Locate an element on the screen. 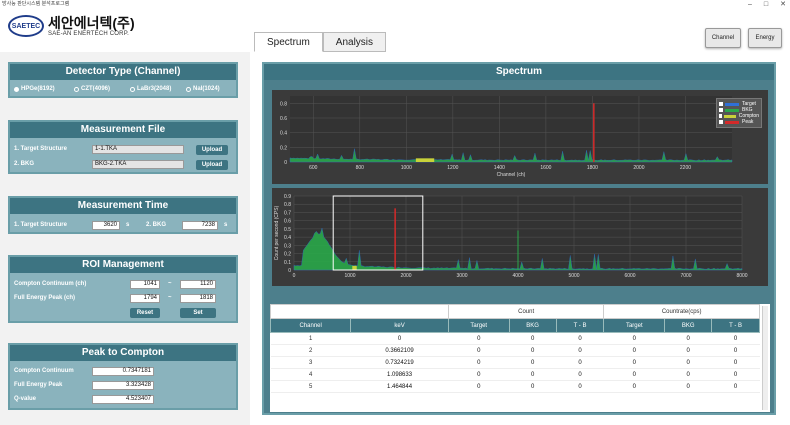  compton-region is located at coordinates (354, 267).